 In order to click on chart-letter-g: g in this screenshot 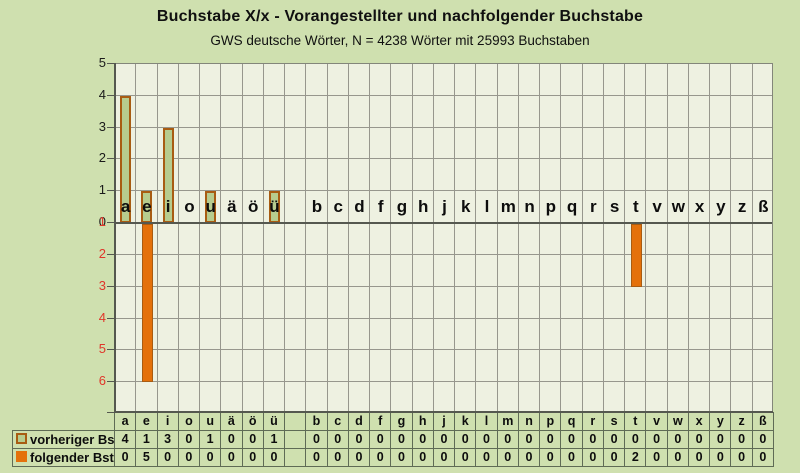, I will do `click(402, 207)`.